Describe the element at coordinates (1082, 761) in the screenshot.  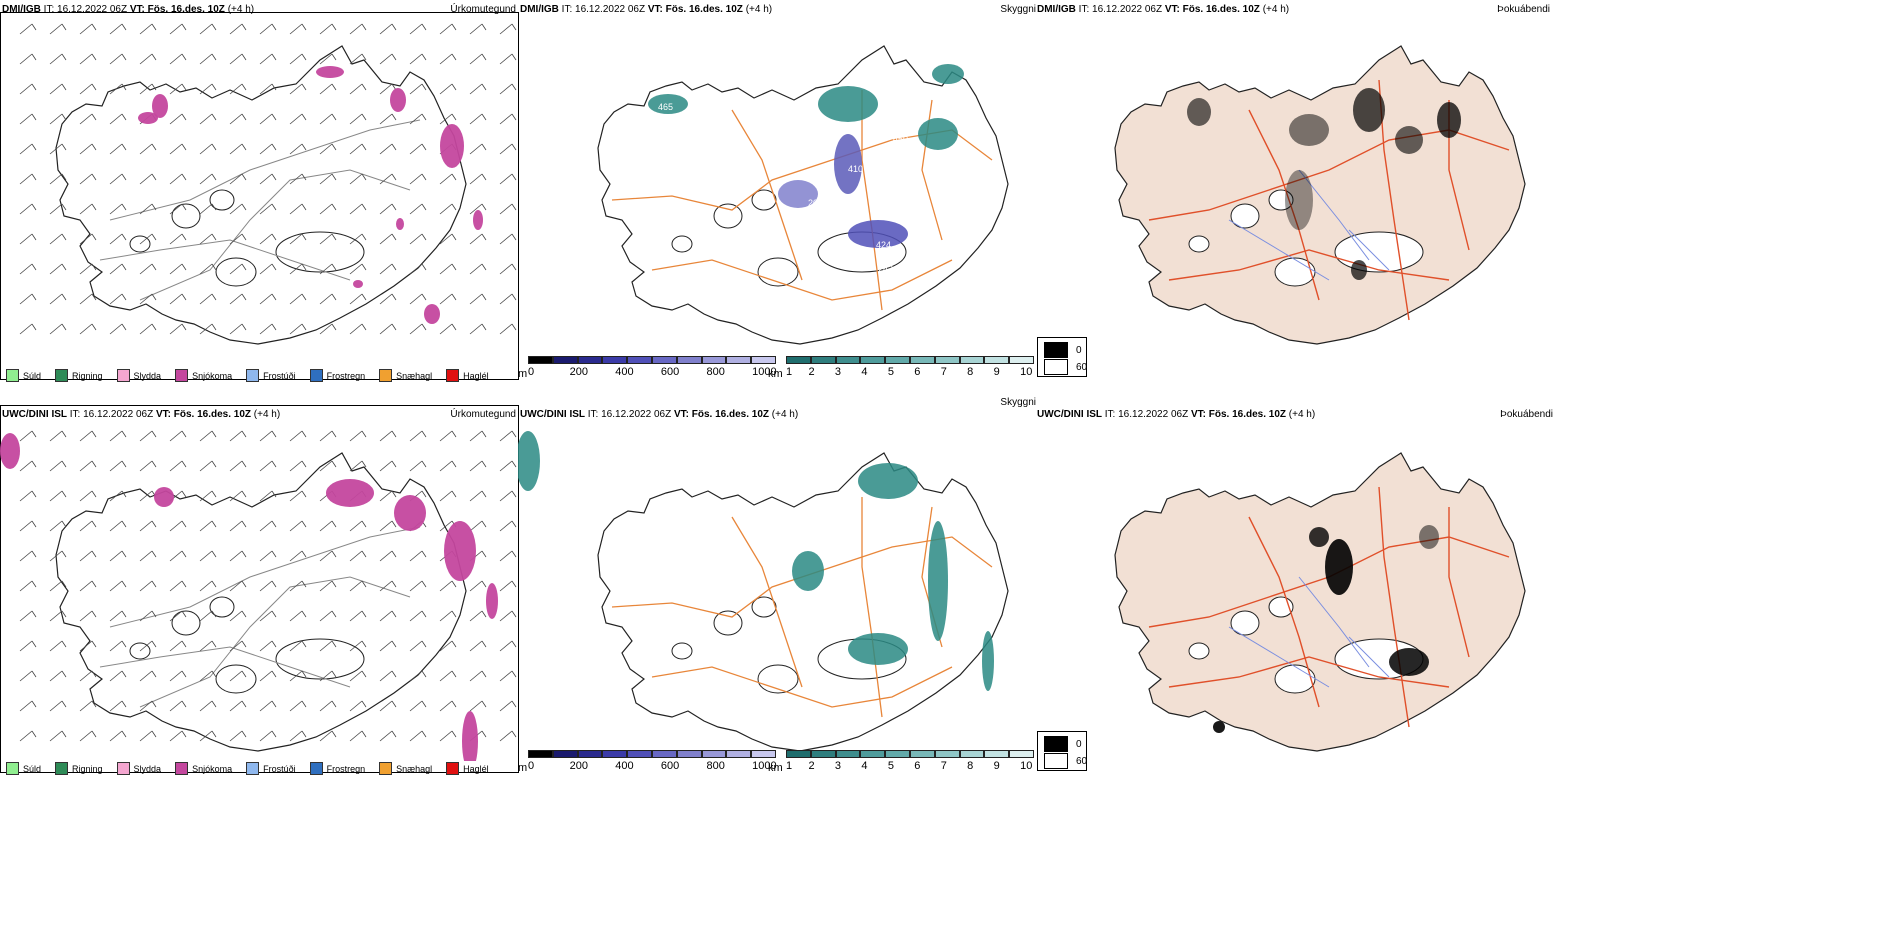
I see `fog-legend-label: 60` at that location.